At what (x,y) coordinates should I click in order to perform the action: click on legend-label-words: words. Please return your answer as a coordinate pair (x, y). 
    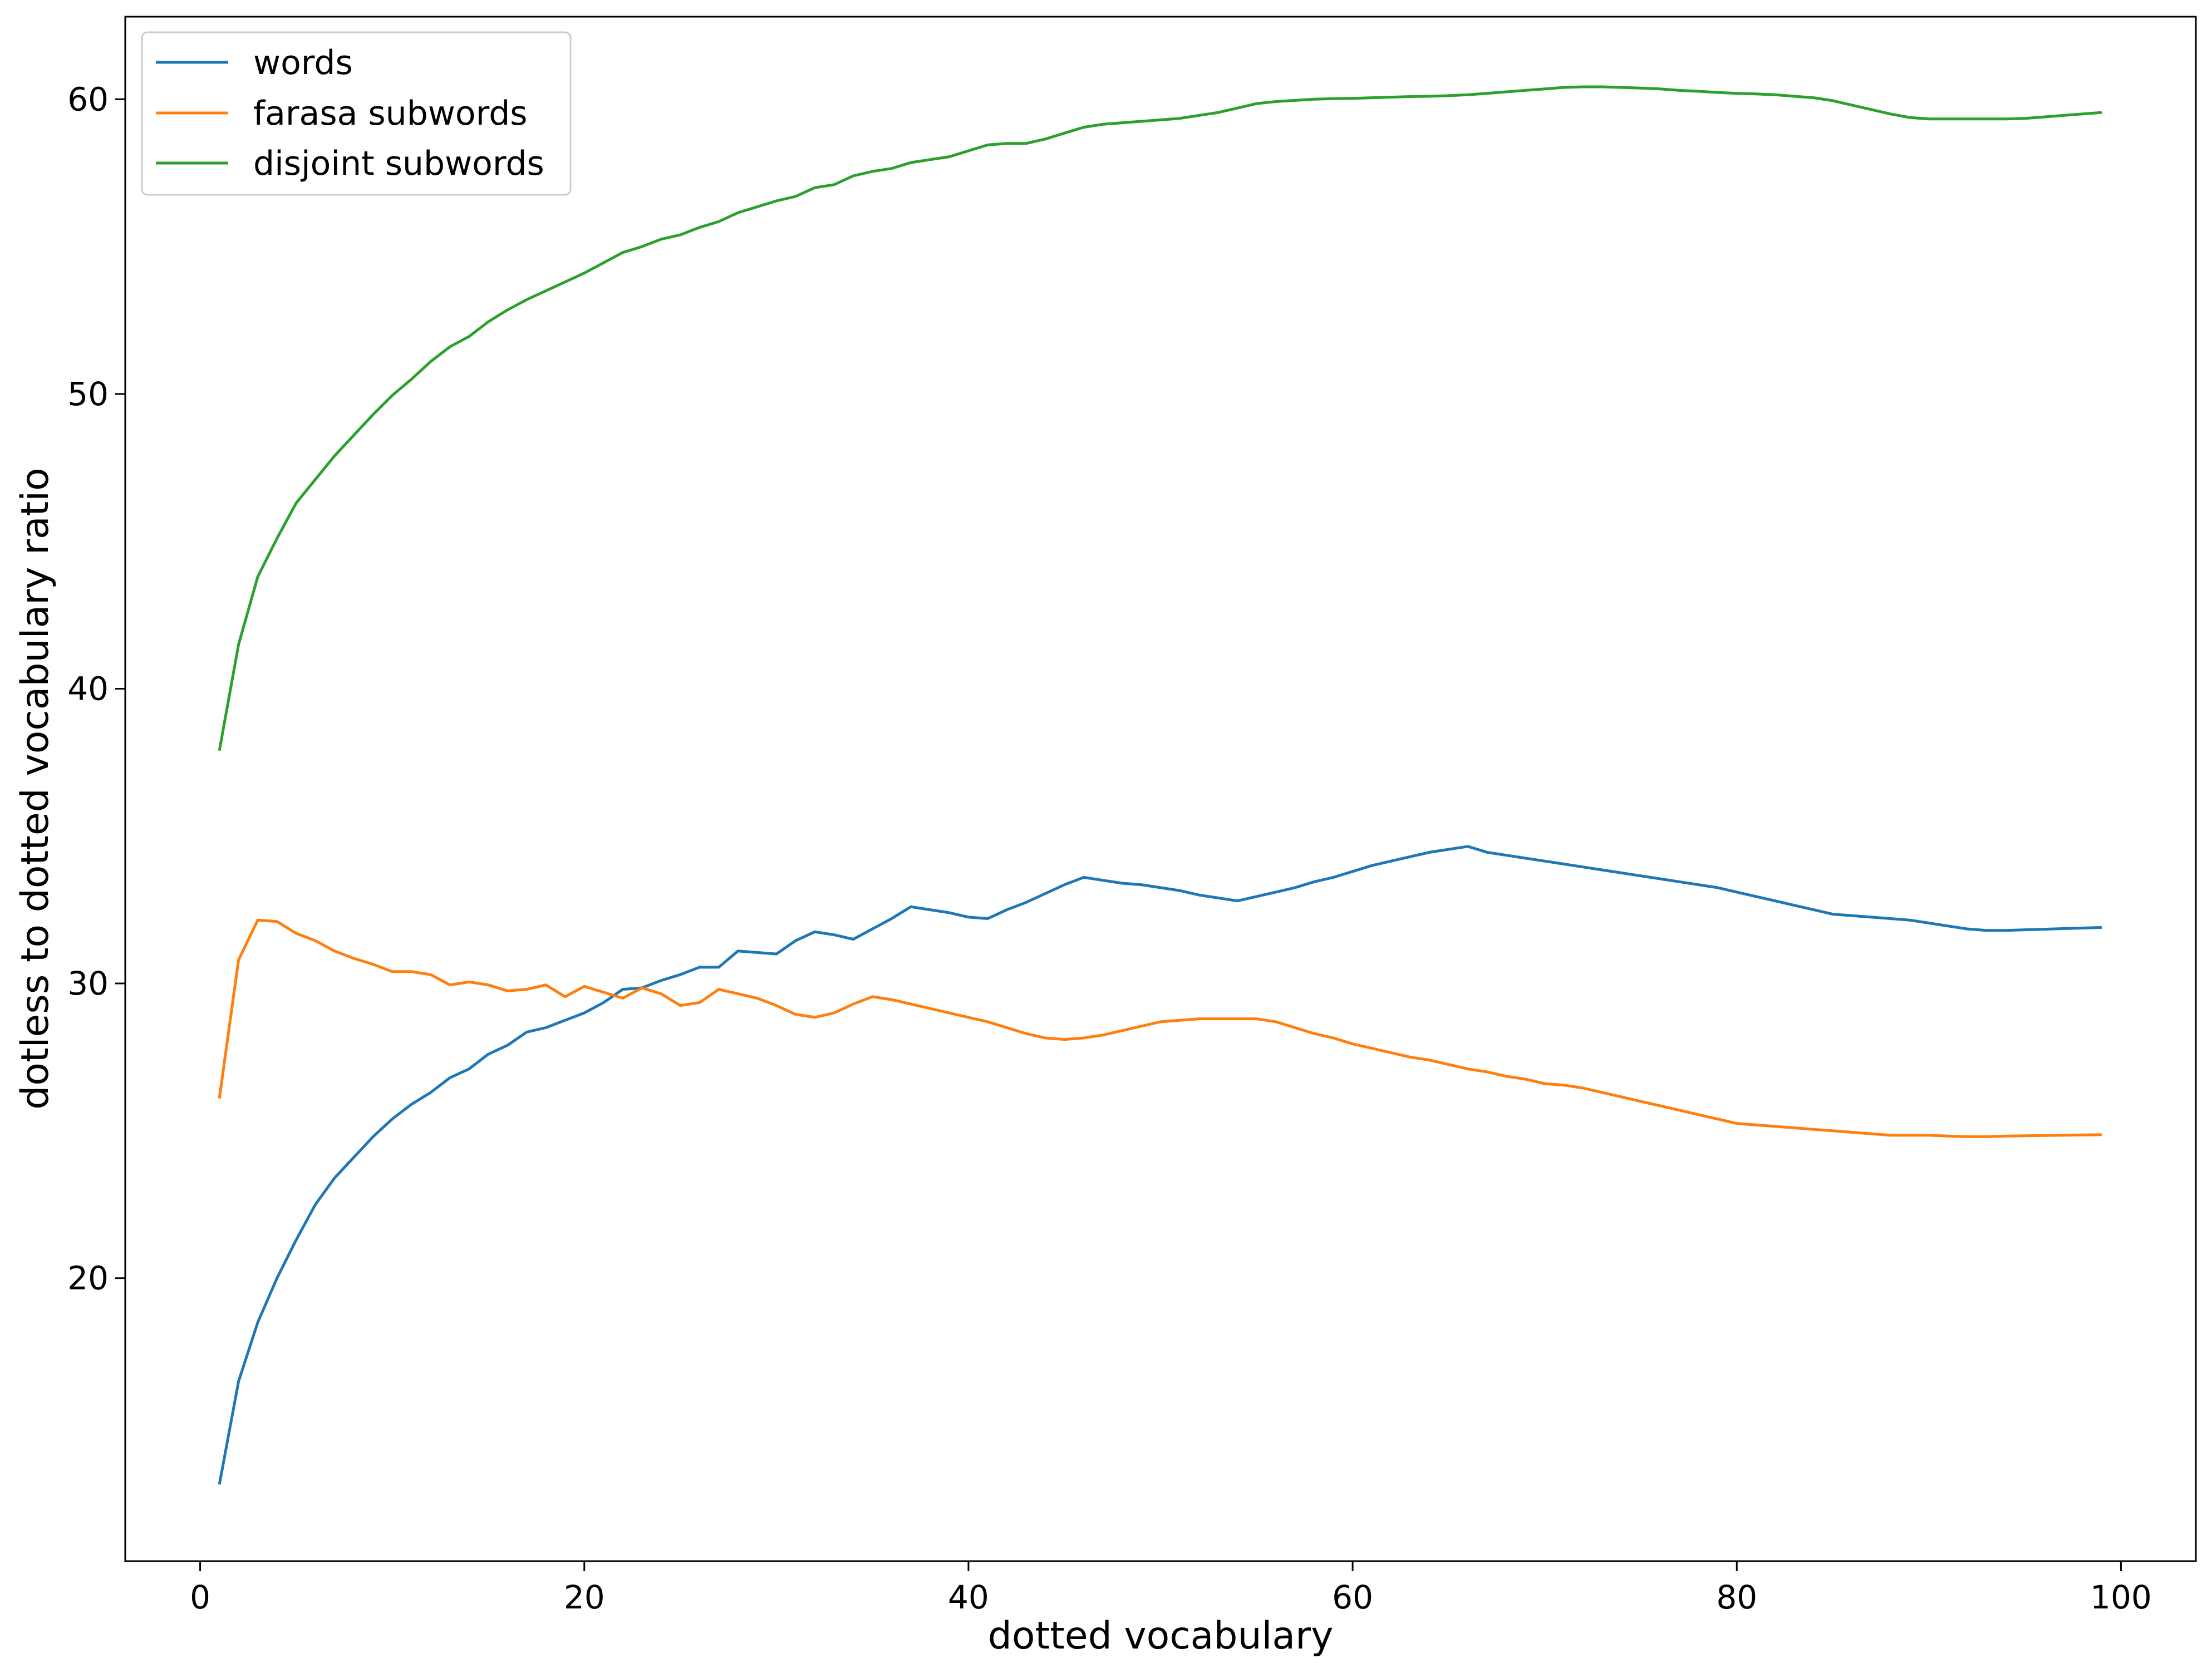
    Looking at the image, I should click on (303, 63).